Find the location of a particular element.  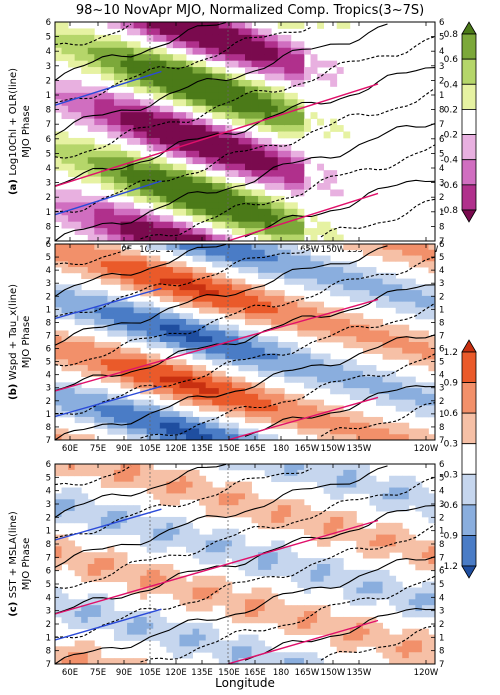

colorbar-label: 0.2 is located at coordinates (451, 110).